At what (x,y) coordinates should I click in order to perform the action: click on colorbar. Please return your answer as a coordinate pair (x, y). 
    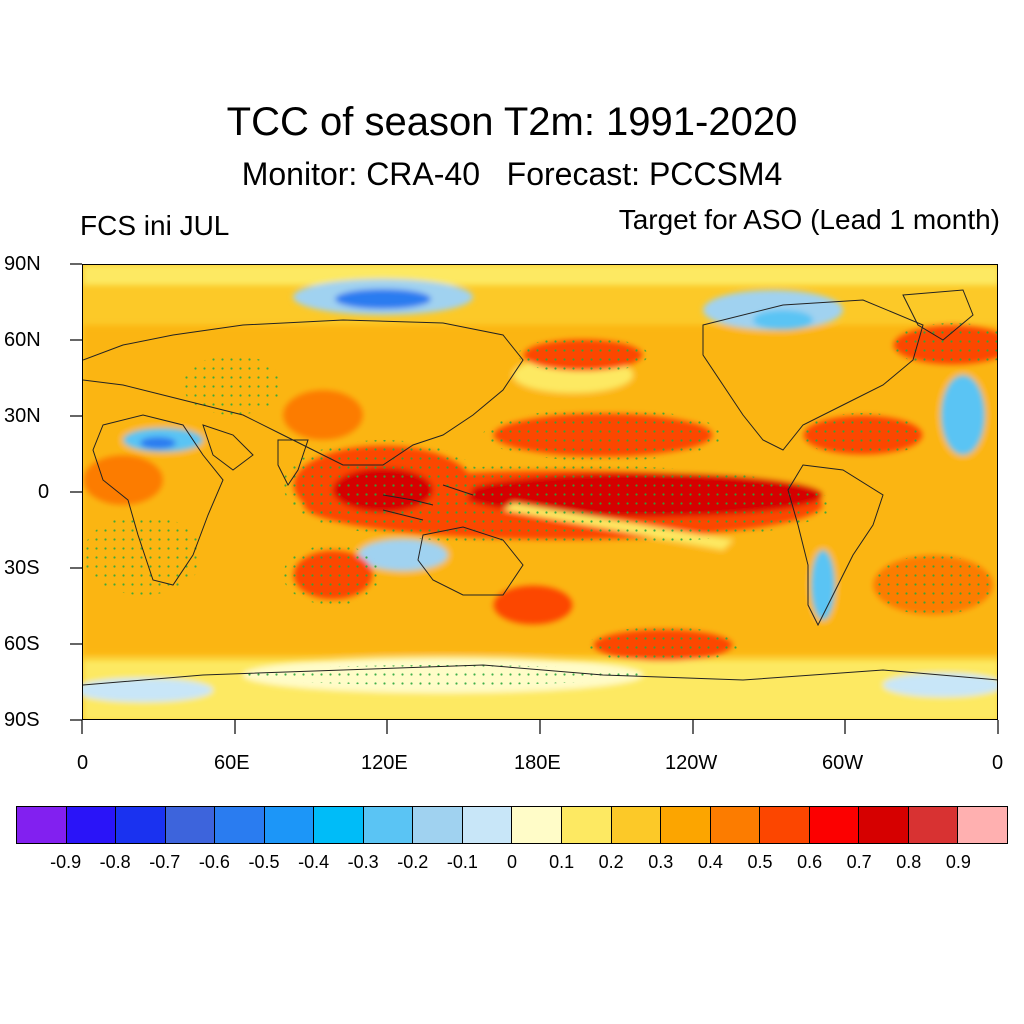
    Looking at the image, I should click on (512, 825).